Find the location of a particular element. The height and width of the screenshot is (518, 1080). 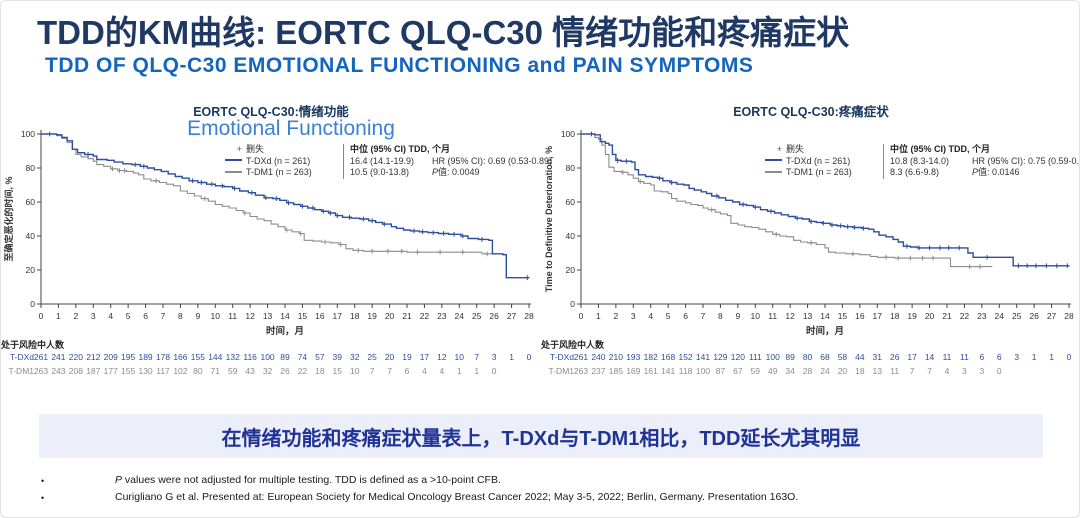

svg-text: 100 is located at coordinates (568, 134).